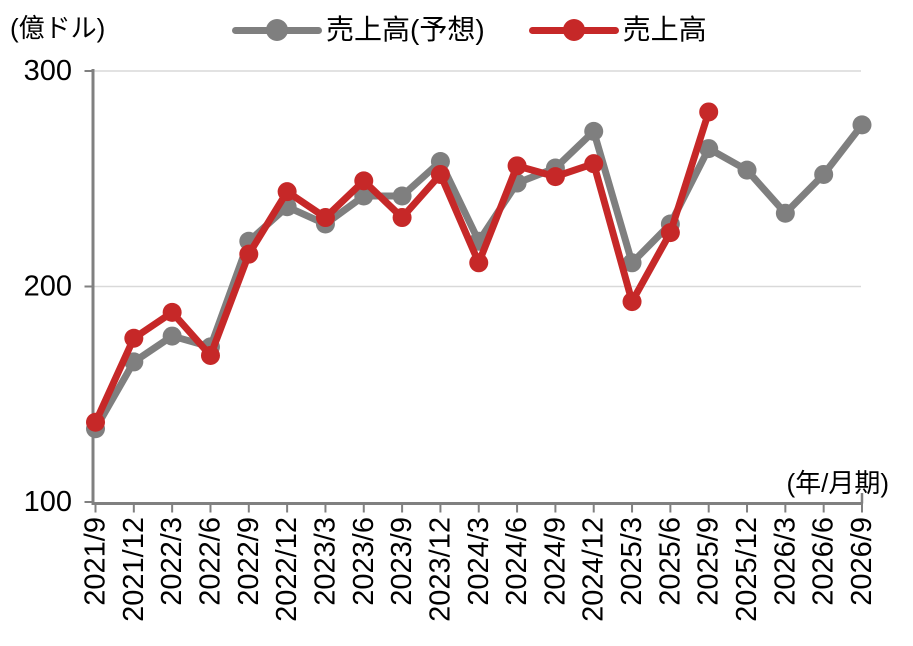  What do you see at coordinates (670, 561) in the screenshot?
I see `x-tick-label-2025/6: 2025/6` at bounding box center [670, 561].